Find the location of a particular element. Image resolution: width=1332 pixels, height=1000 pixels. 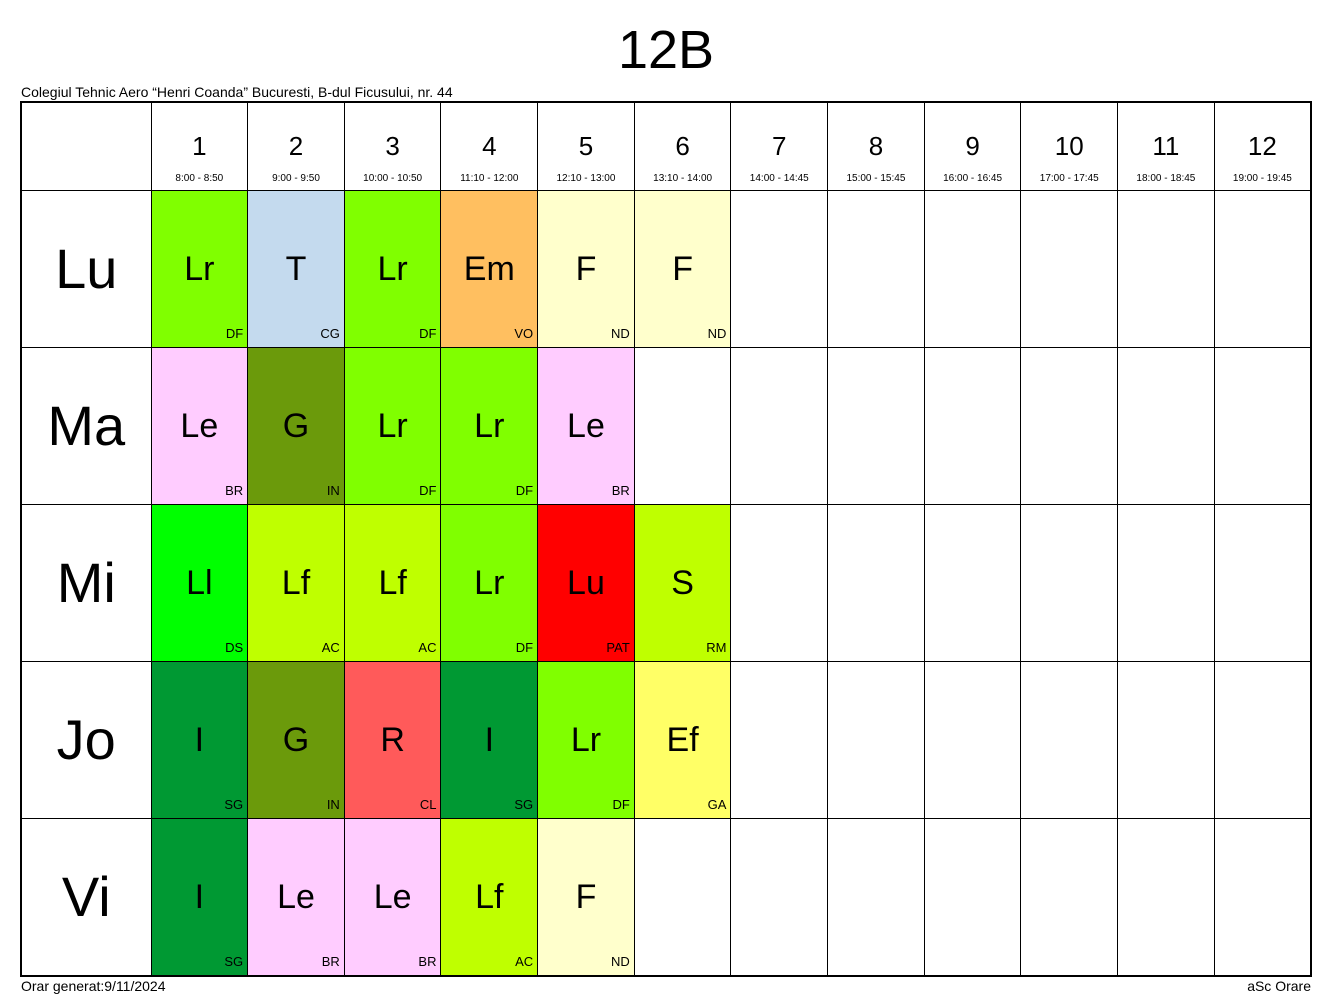

period-header: 12 19:00 - 19:45 is located at coordinates (1262, 146).